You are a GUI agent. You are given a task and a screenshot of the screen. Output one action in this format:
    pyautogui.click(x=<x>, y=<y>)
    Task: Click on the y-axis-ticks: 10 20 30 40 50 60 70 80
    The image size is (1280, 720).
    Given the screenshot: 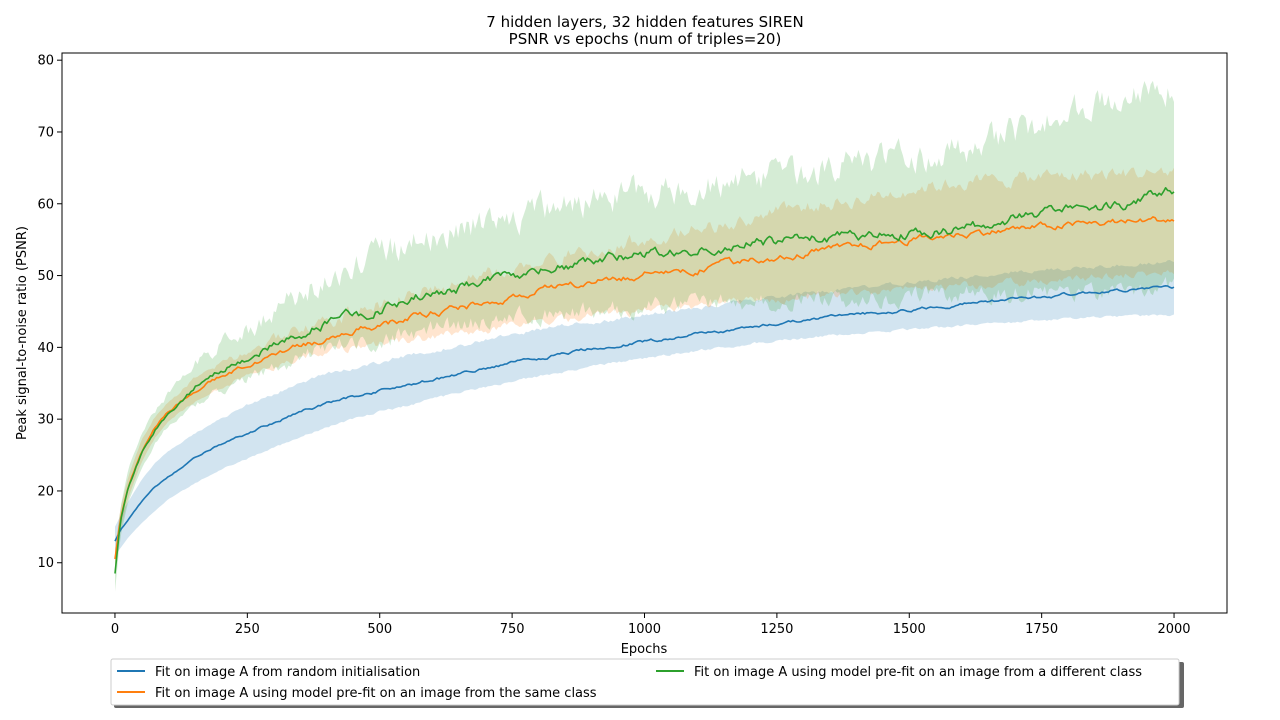 What is the action you would take?
    pyautogui.click(x=49, y=312)
    